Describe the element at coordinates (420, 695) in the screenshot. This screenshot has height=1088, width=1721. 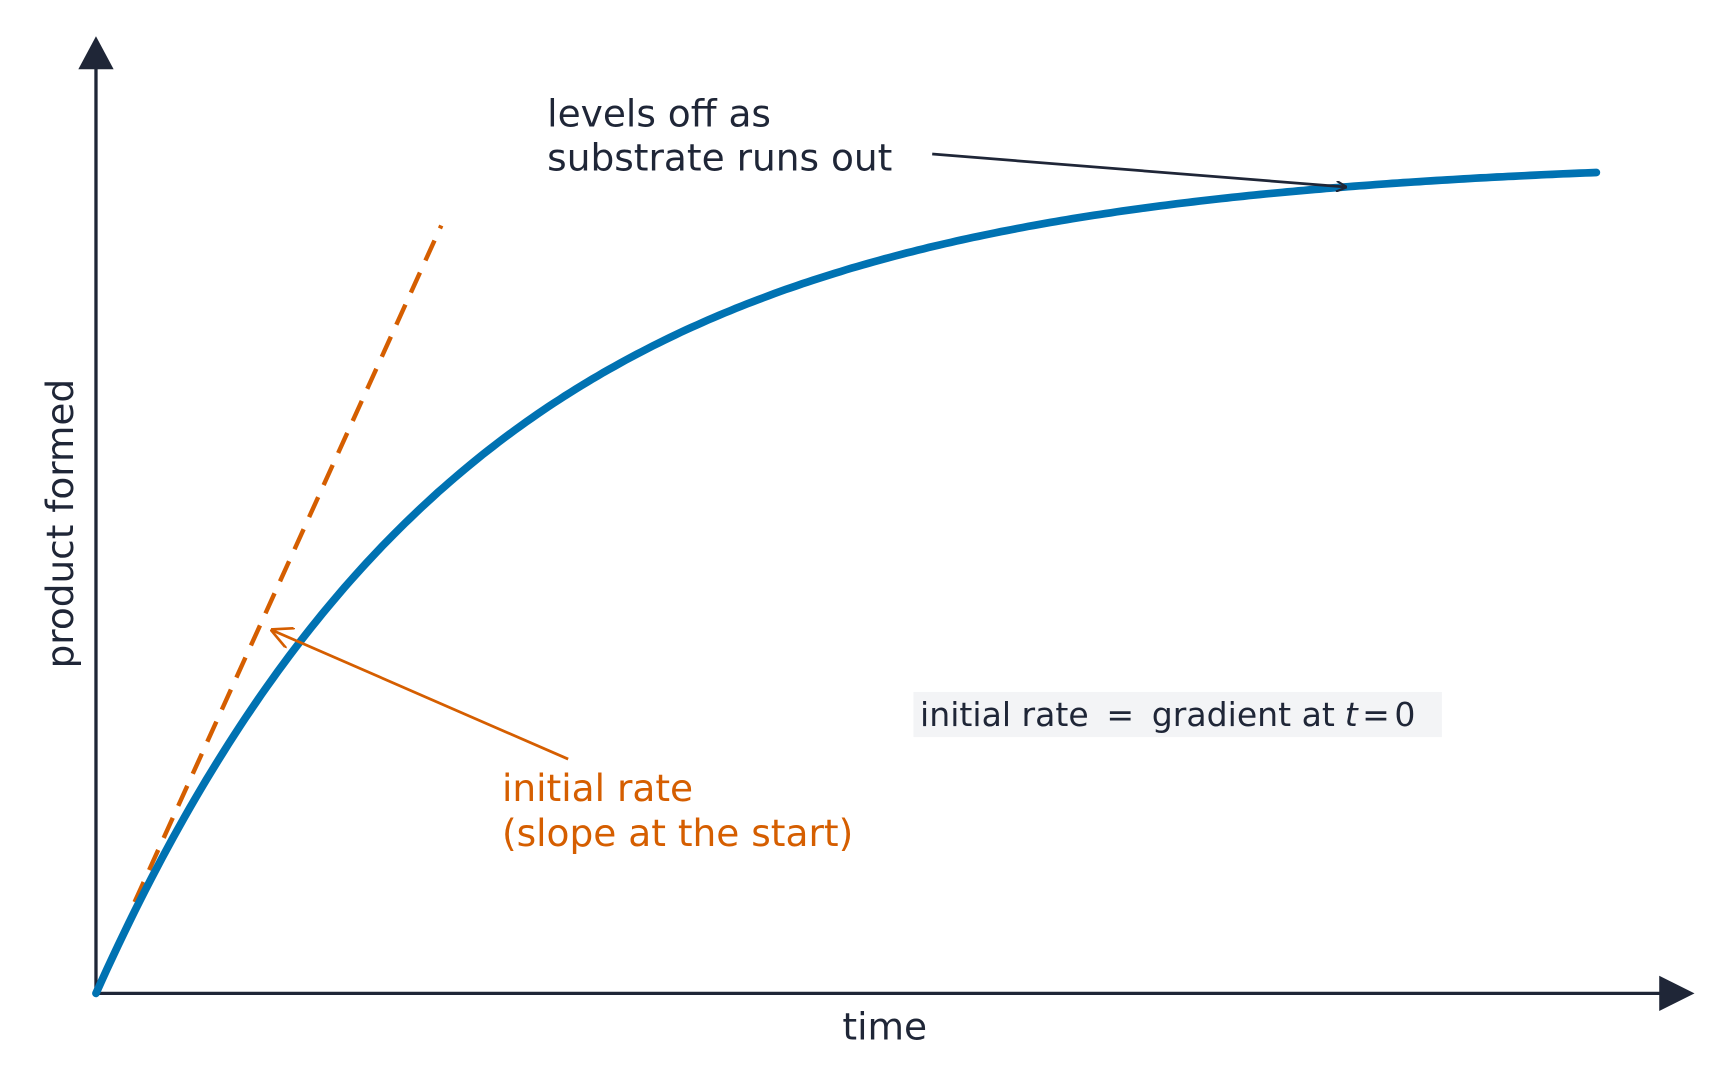
I see `initial-arrow` at that location.